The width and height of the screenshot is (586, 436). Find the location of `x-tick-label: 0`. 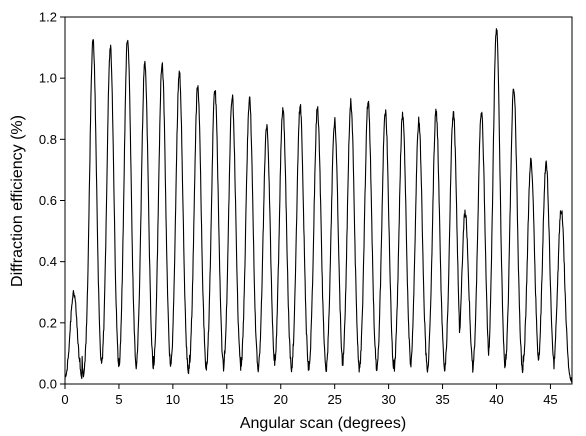

x-tick-label: 0 is located at coordinates (64, 399).